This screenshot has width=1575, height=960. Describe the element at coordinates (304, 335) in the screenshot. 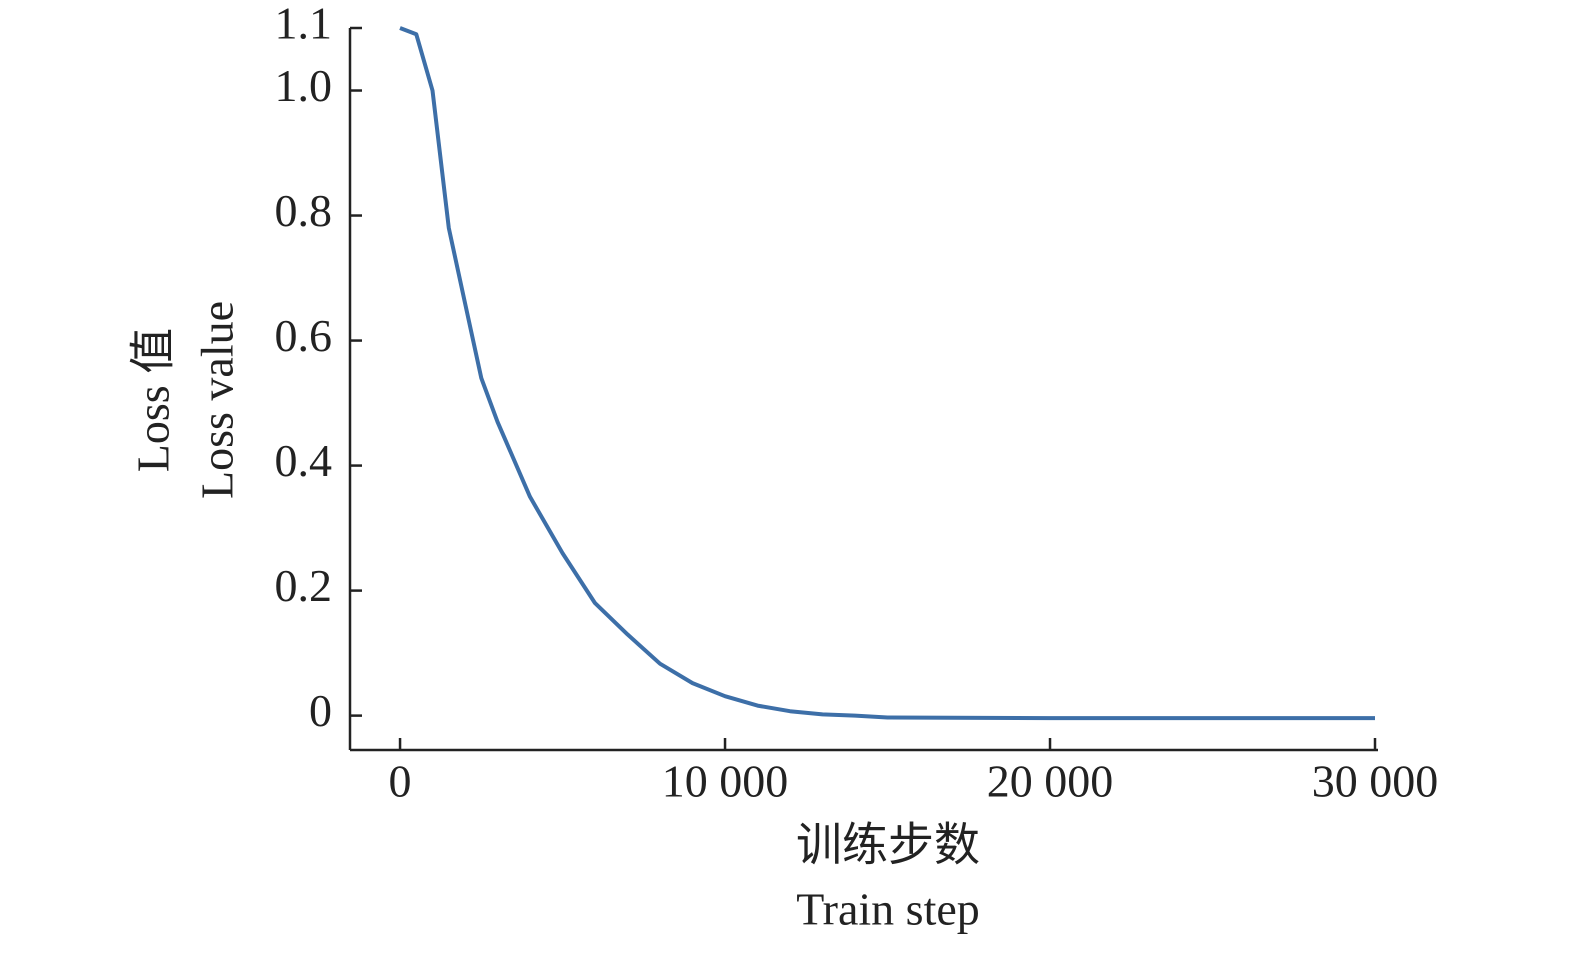

I see `y-tick-label: 0.6` at that location.